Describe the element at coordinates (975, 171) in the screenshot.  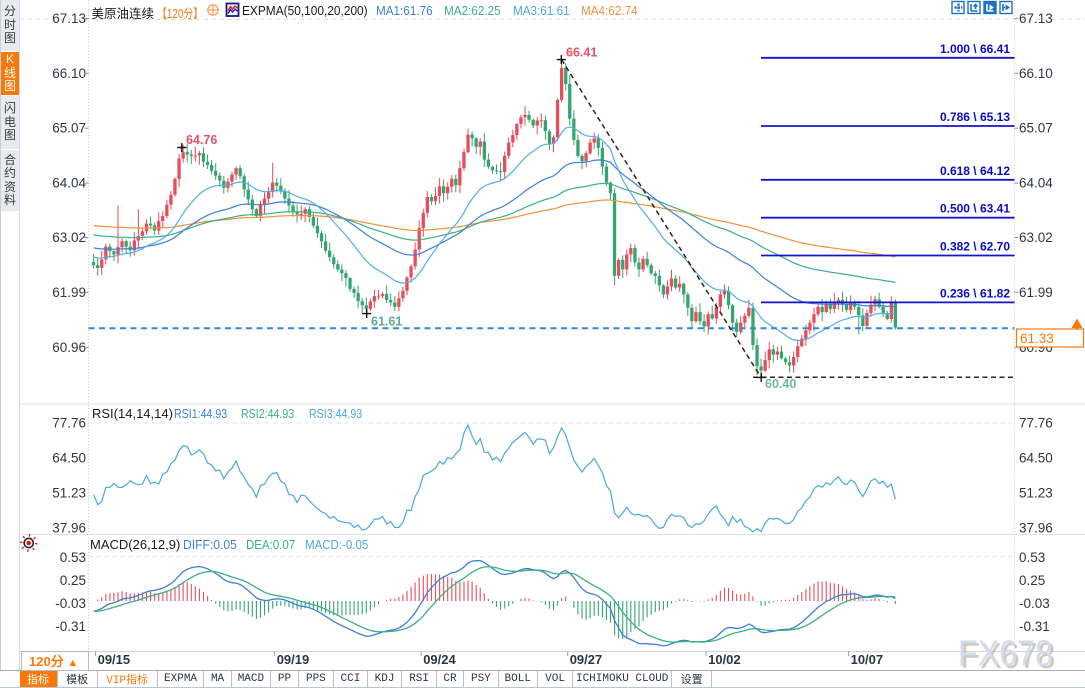
I see `svg-text: 0.618 \ 64.12` at that location.